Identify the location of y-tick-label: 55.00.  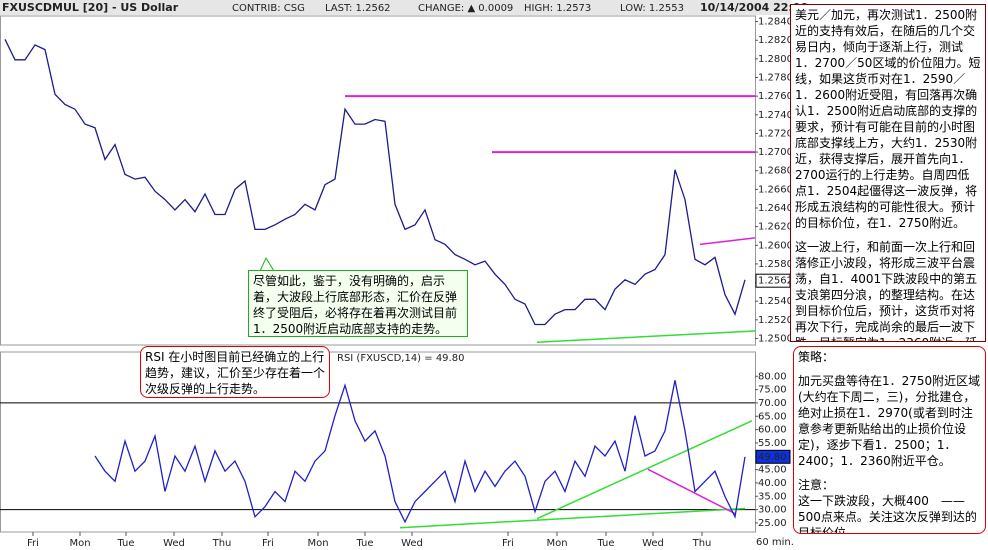
(772, 443).